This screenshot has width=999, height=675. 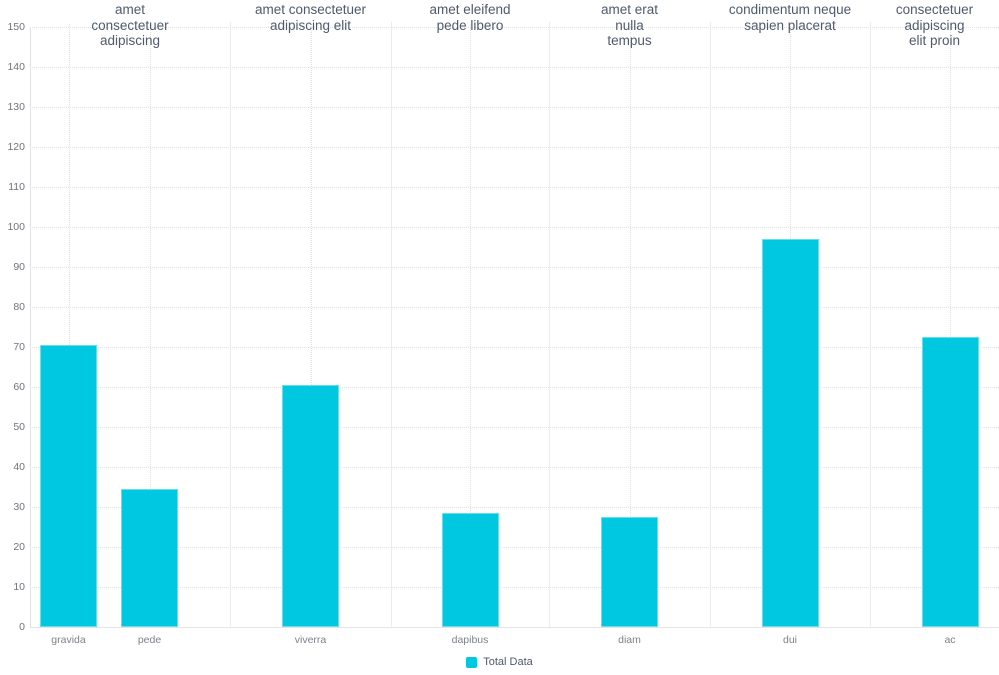 What do you see at coordinates (508, 662) in the screenshot?
I see `legend-label: Total Data` at bounding box center [508, 662].